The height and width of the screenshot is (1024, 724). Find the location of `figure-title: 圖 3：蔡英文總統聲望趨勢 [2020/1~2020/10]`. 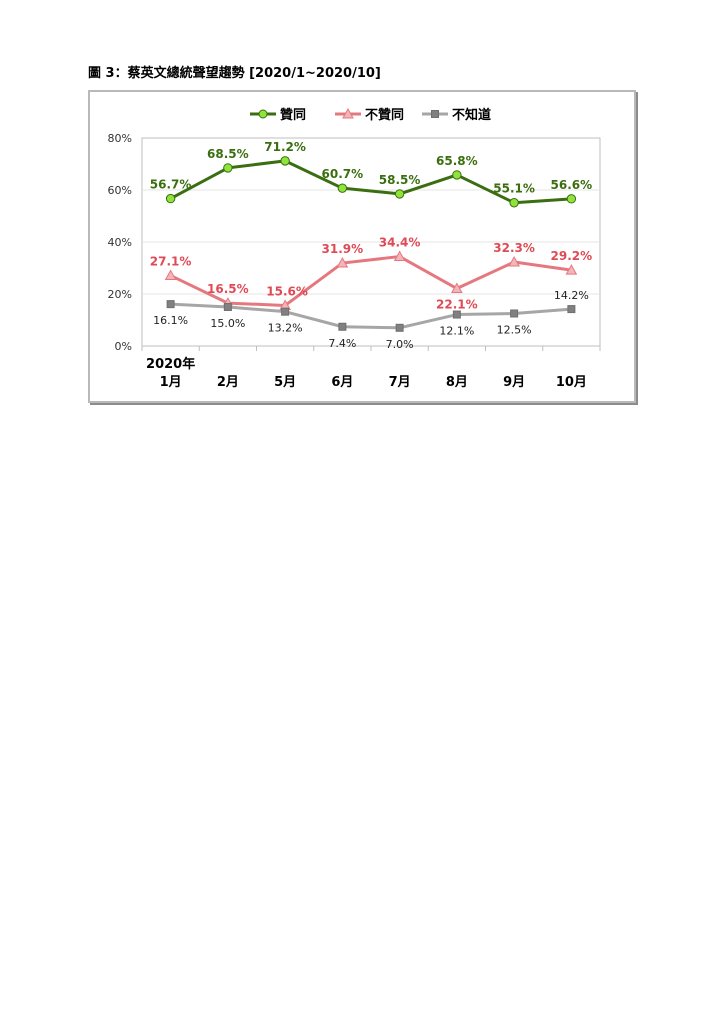

figure-title: 圖 3：蔡英文總統聲望趨勢 [2020/1~2020/10] is located at coordinates (234, 73).